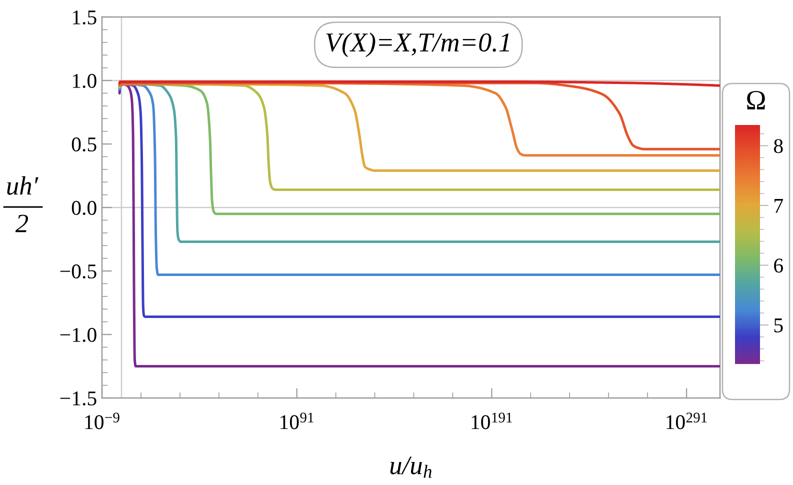 The width and height of the screenshot is (793, 485). I want to click on color-bar-label: 6, so click(778, 265).